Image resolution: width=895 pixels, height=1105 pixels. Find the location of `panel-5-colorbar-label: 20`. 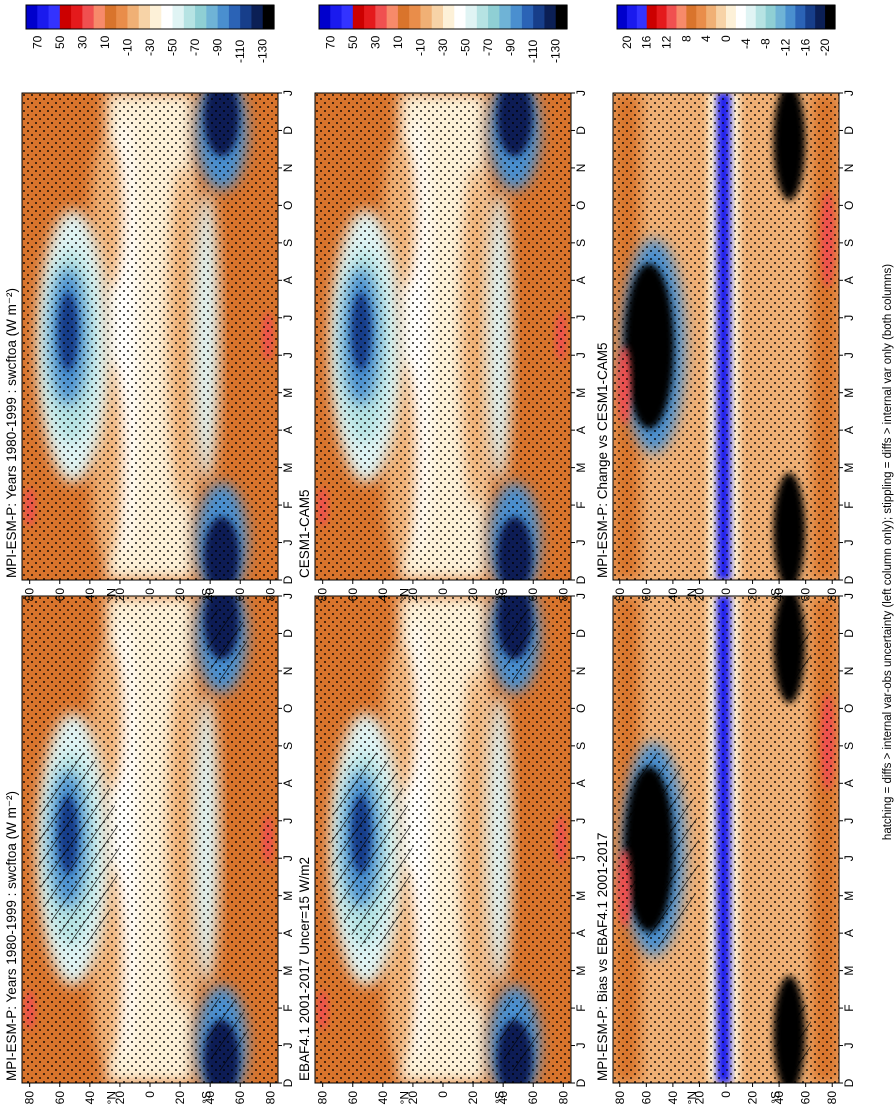

panel-5-colorbar-label: 20 is located at coordinates (627, 42).